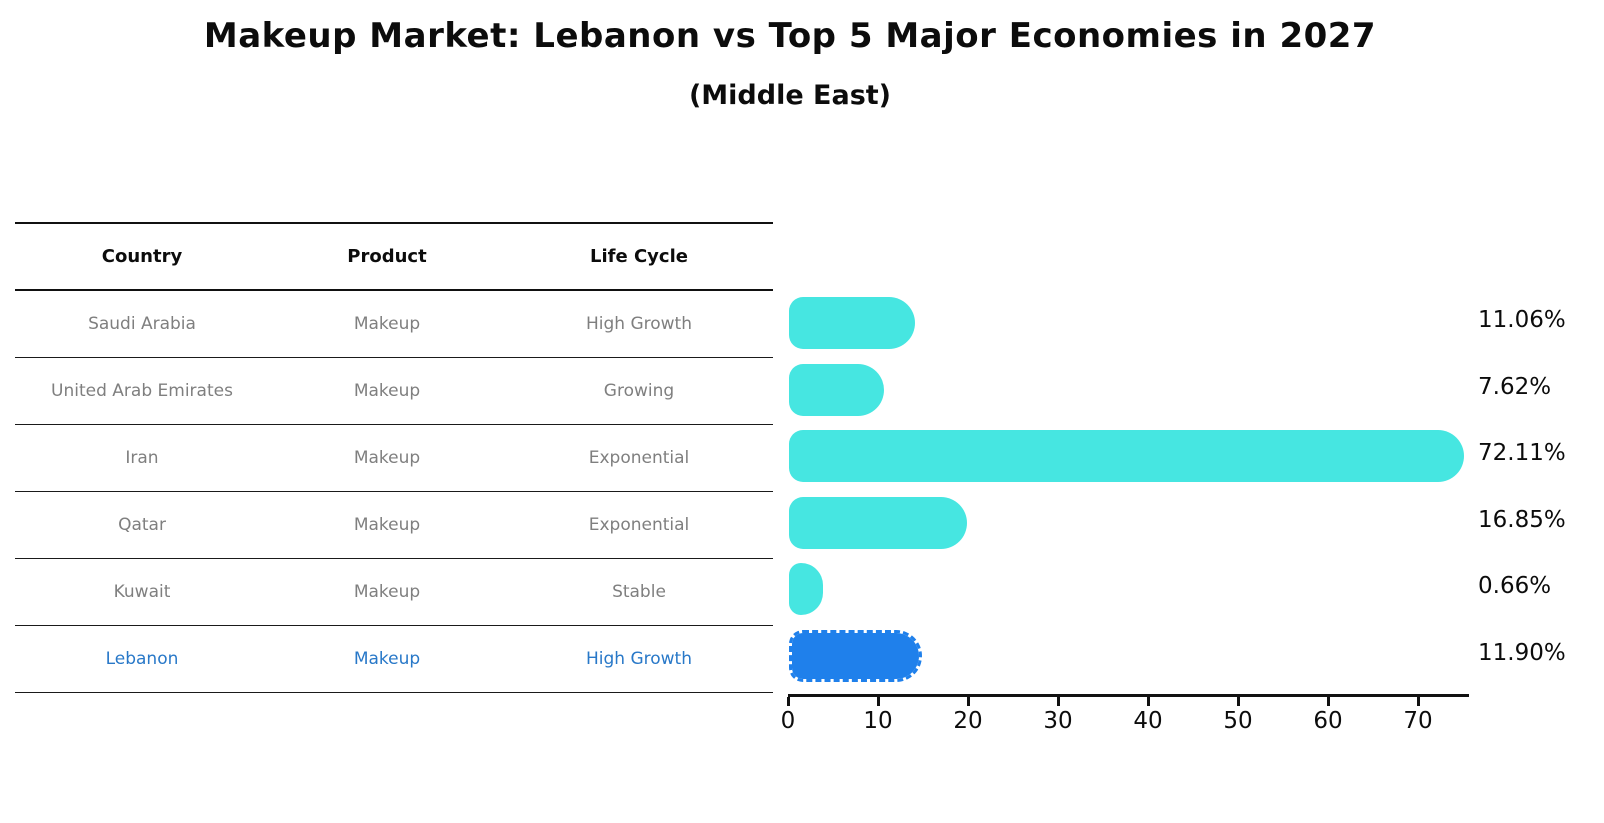  What do you see at coordinates (1238, 721) in the screenshot?
I see `x-axis-tick-label: 50` at bounding box center [1238, 721].